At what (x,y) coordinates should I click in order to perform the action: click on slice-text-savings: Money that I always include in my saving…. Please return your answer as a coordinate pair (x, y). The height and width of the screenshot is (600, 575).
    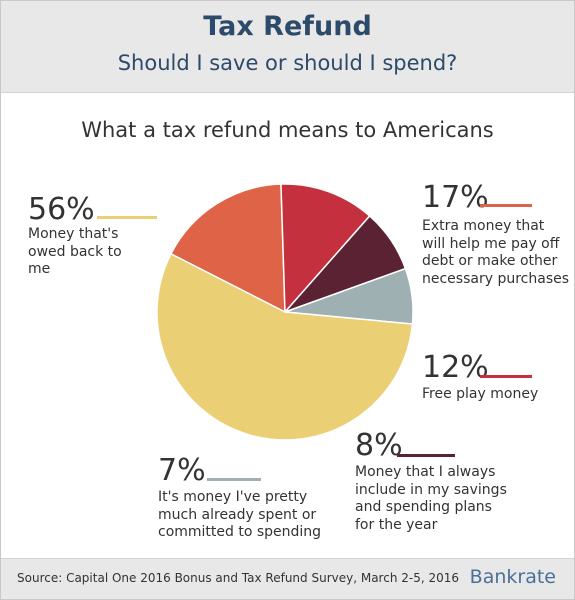
    Looking at the image, I should click on (431, 498).